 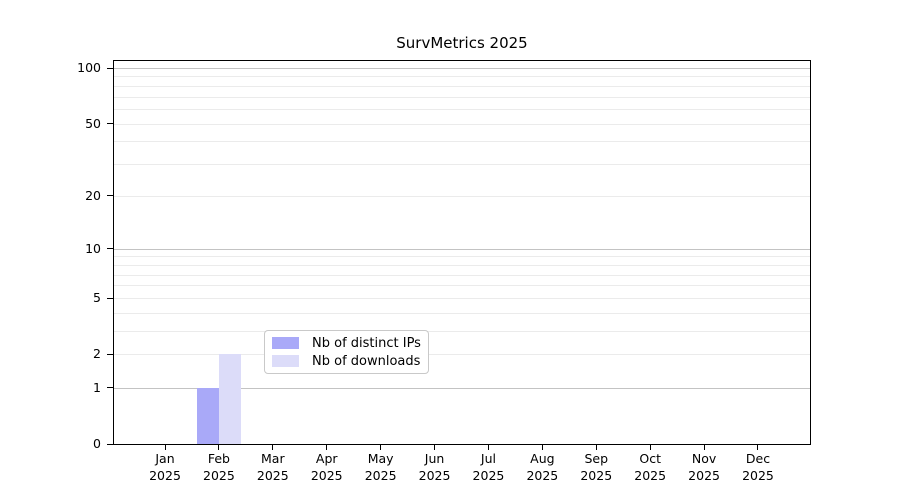 What do you see at coordinates (542, 458) in the screenshot?
I see `x-tick-month: Aug` at bounding box center [542, 458].